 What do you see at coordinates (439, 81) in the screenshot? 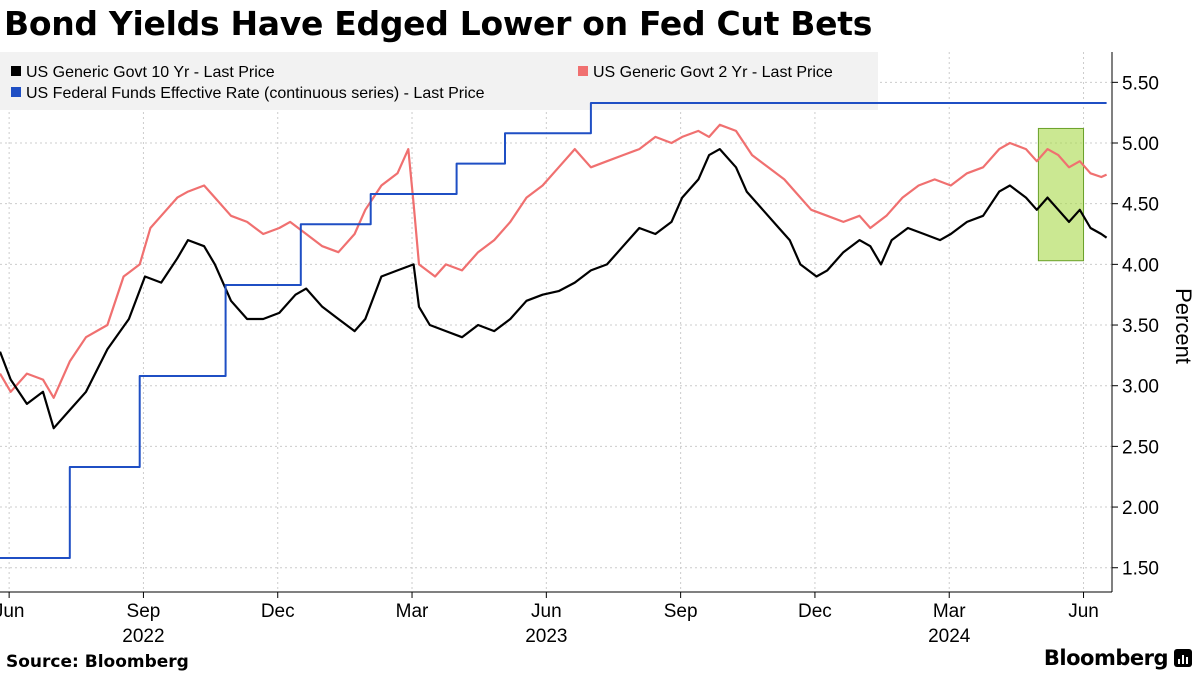
I see `legend-box` at bounding box center [439, 81].